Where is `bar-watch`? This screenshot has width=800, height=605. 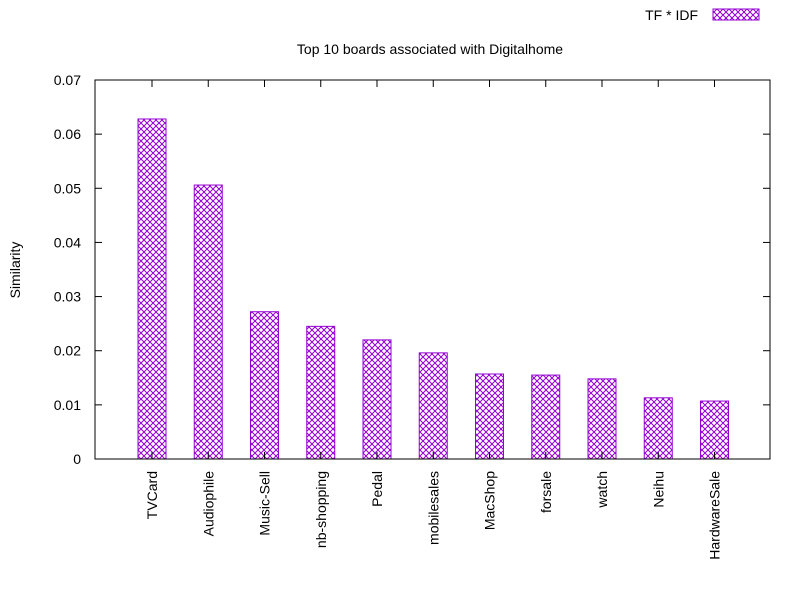 bar-watch is located at coordinates (602, 419).